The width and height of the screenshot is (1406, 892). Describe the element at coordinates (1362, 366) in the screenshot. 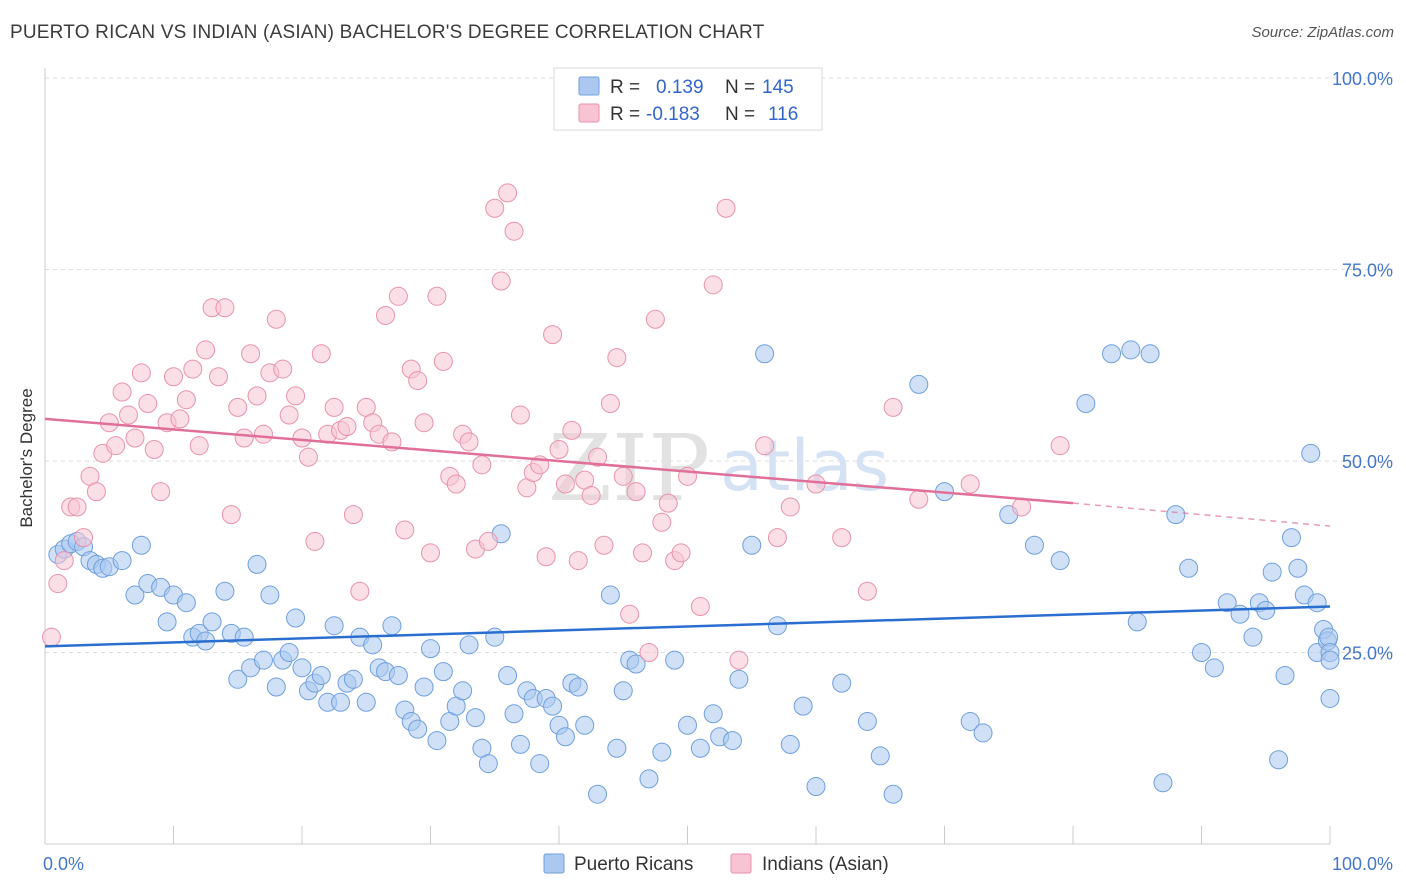

I see `y-tick-labels: 25.0% 50.0% 75.0% 100.0%` at that location.